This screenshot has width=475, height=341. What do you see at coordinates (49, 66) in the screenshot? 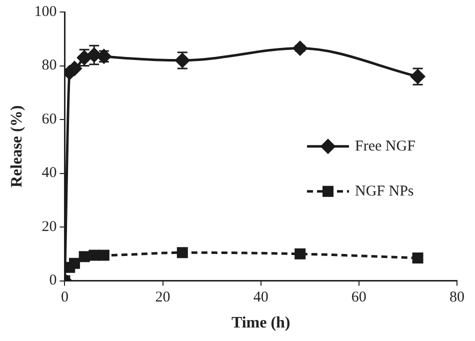
I see `y-tick-label: 80` at bounding box center [49, 66].